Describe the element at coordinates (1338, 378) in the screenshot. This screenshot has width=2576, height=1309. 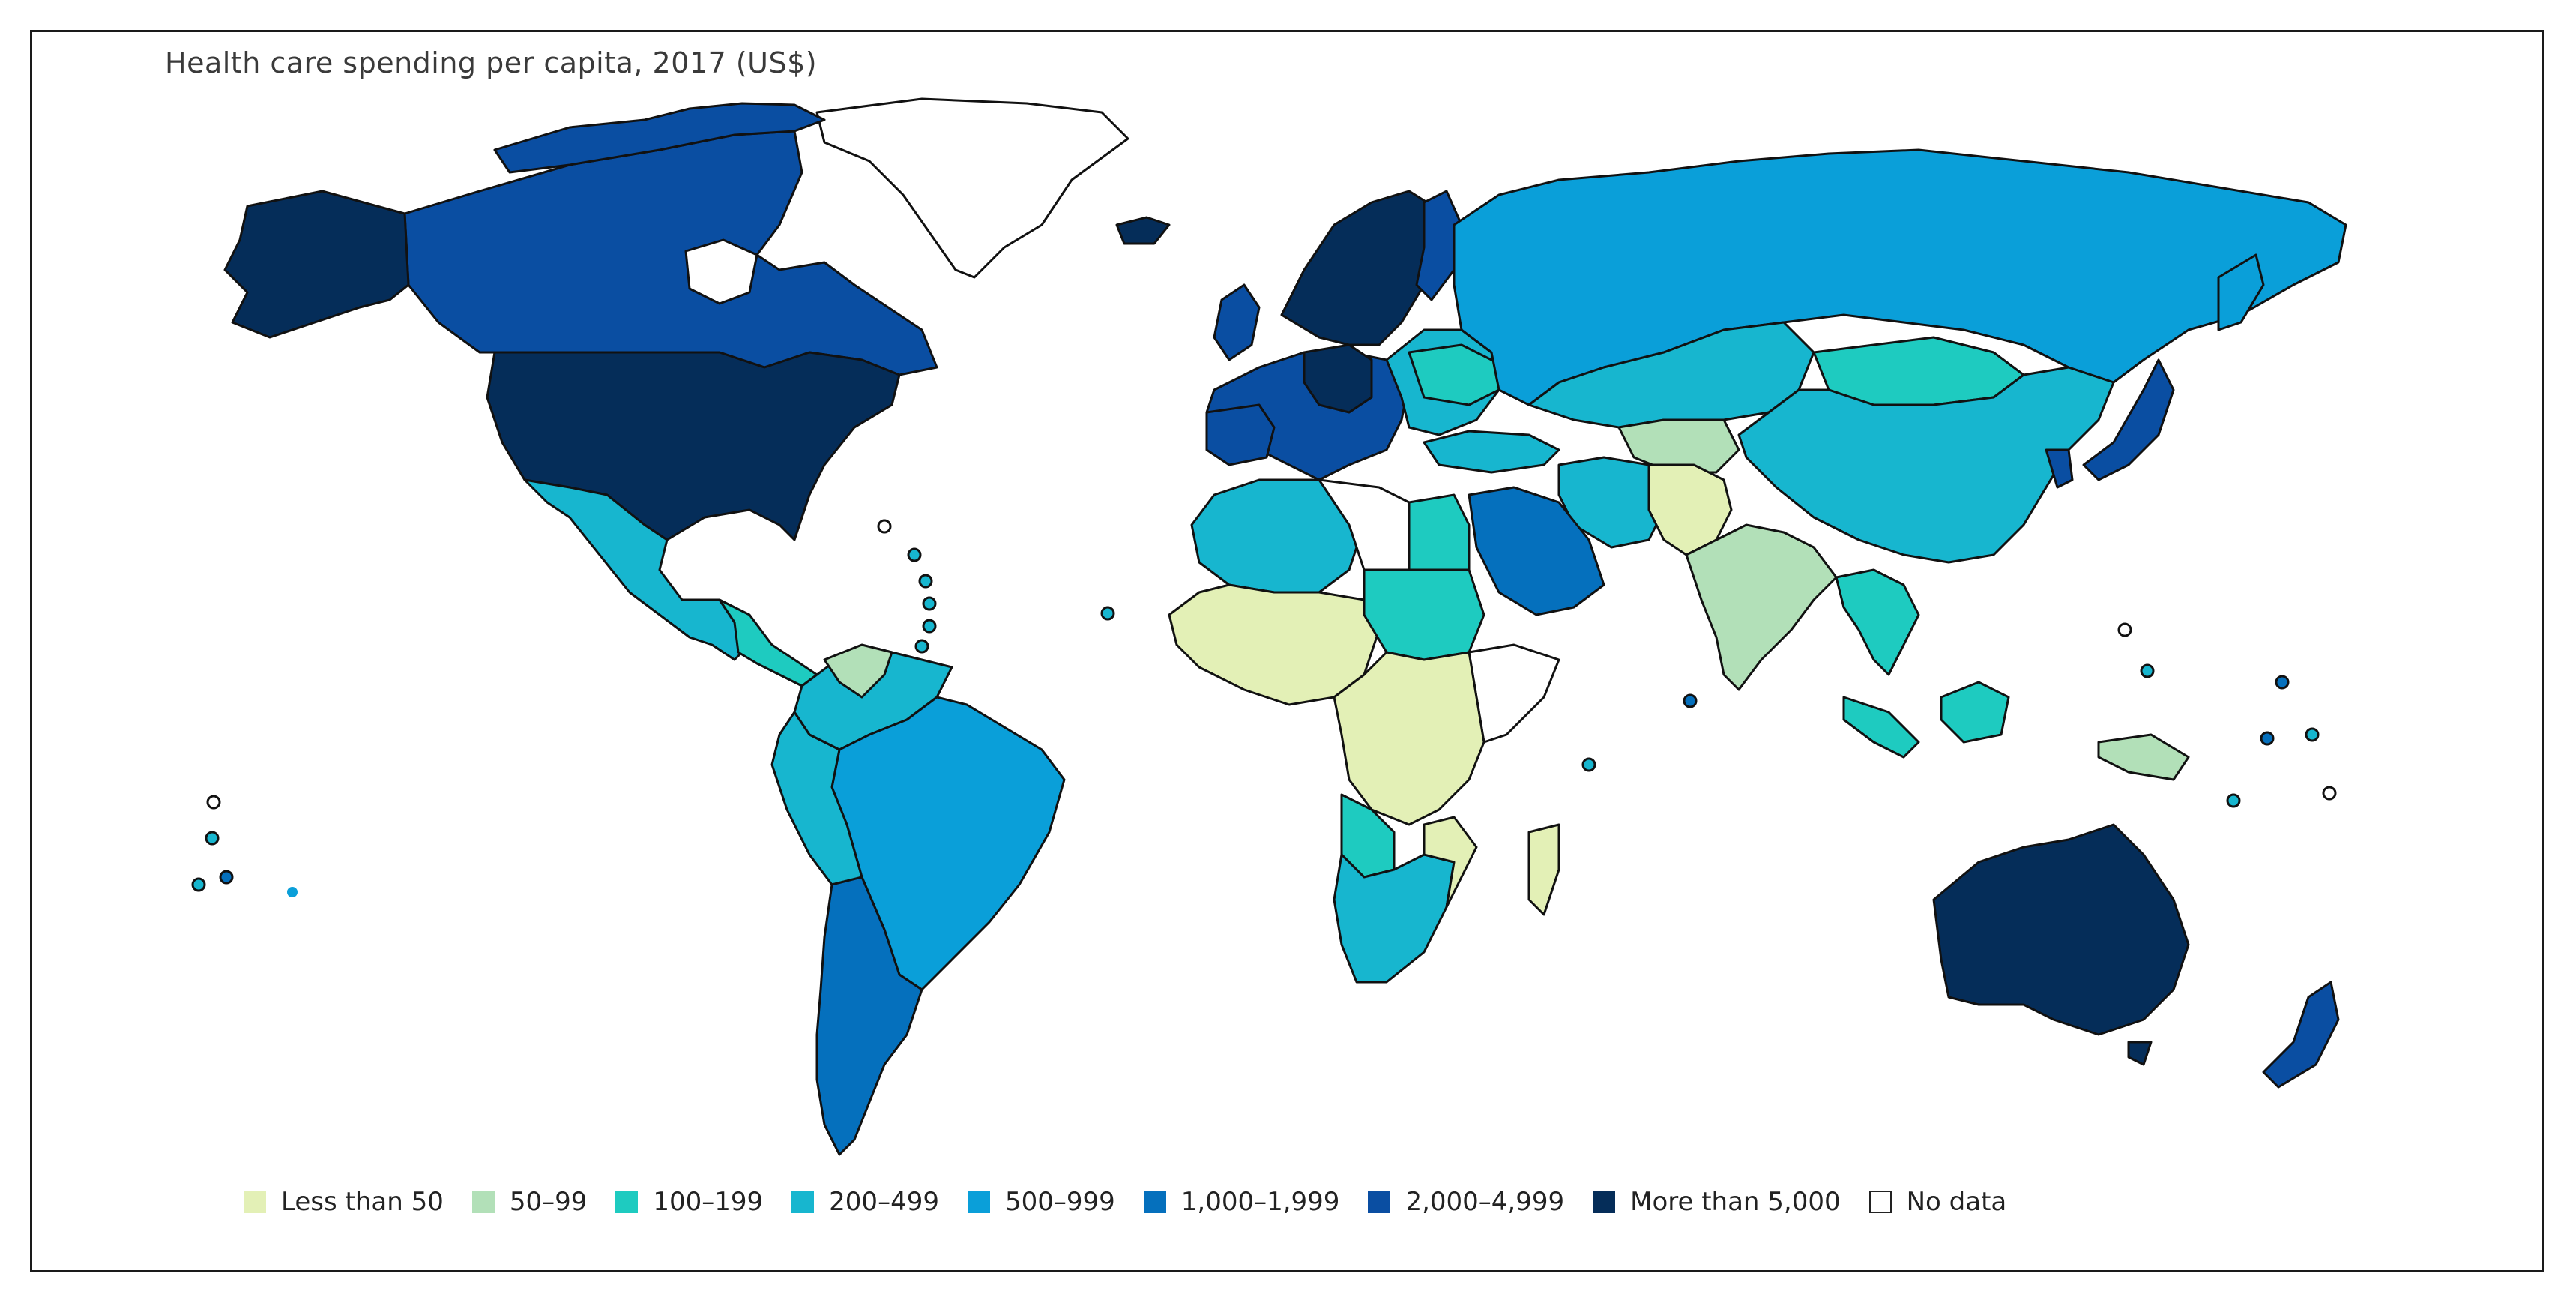
I see `region-germany` at that location.